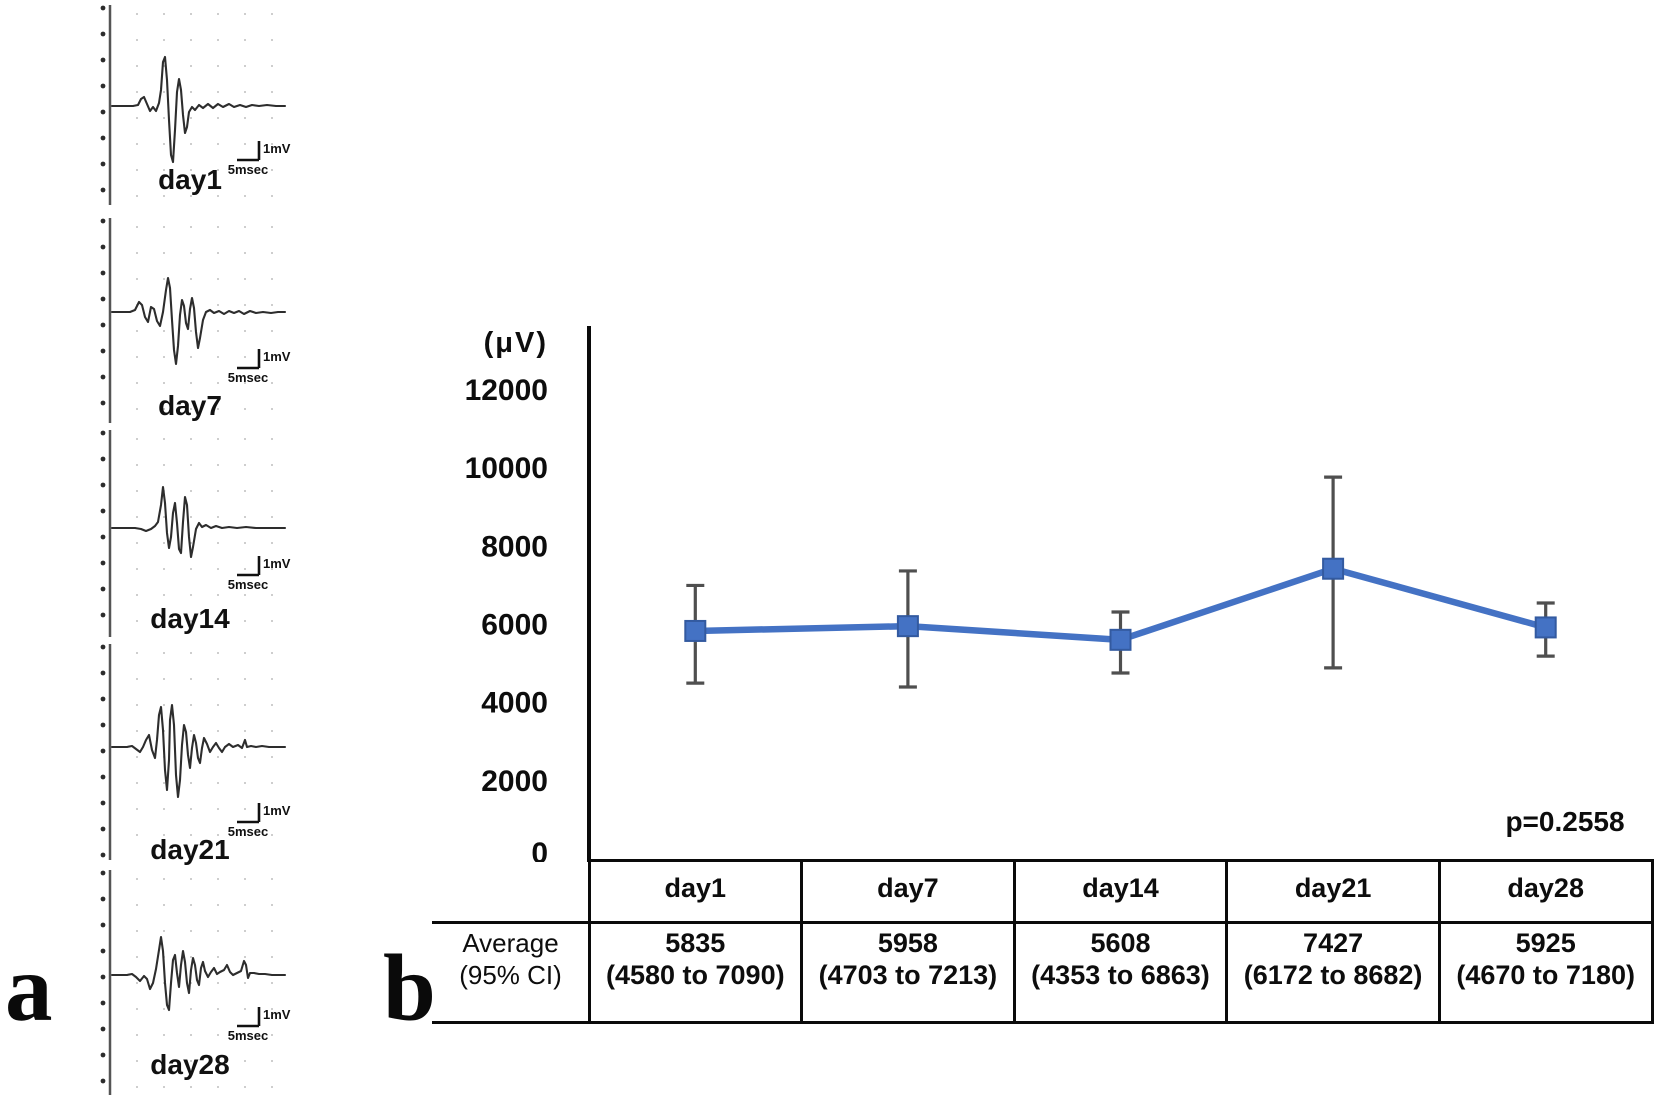  What do you see at coordinates (198, 973) in the screenshot?
I see `waveform-trace-day28` at bounding box center [198, 973].